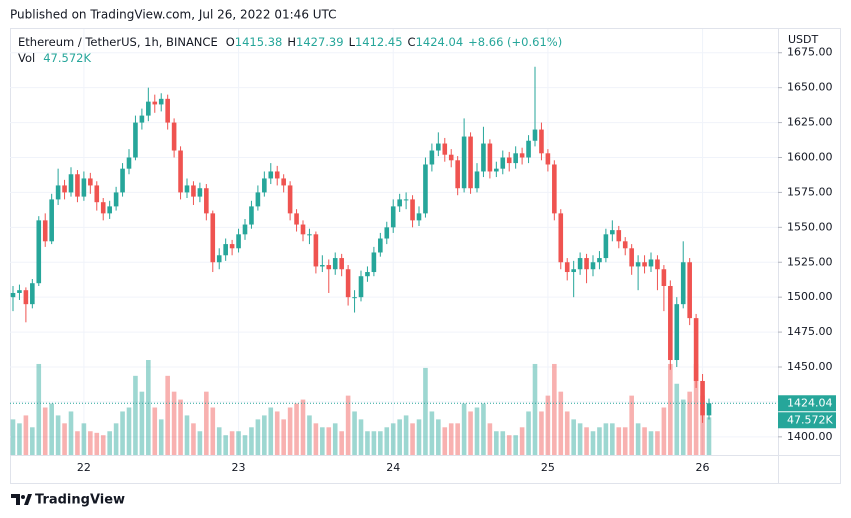 The image size is (851, 518). I want to click on legend-symbol: Ethereum / TetherUS, 1h, BINANCE, so click(118, 42).